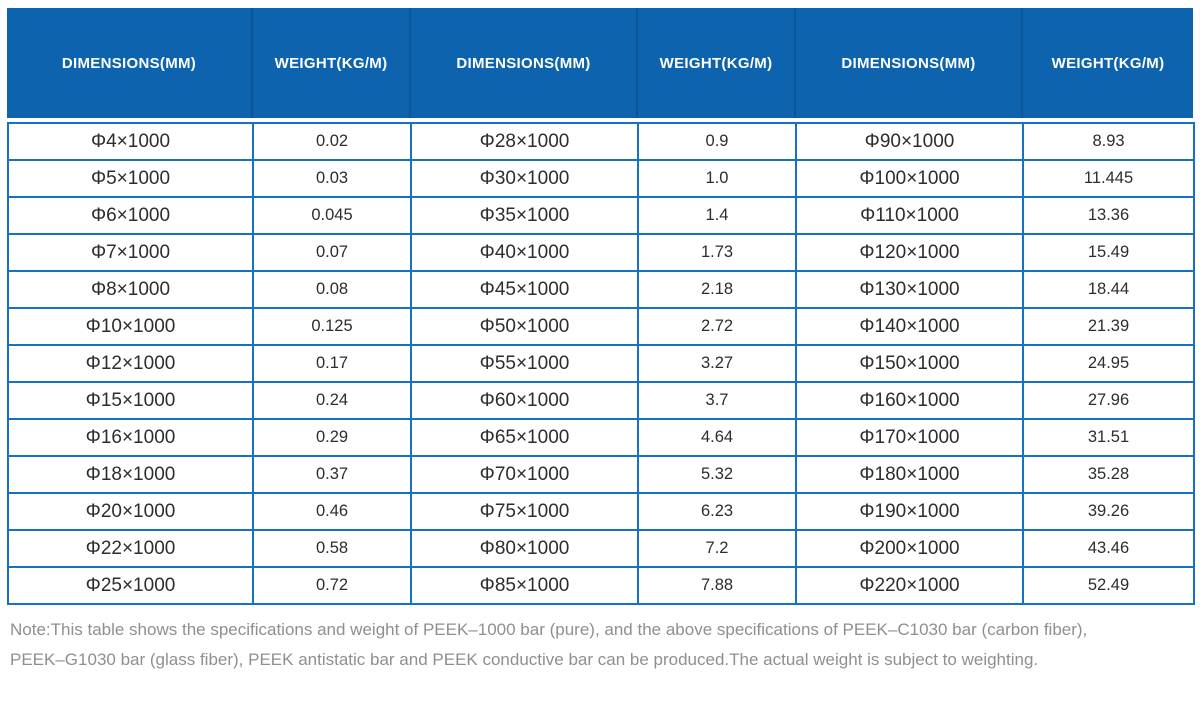 The image size is (1200, 704). What do you see at coordinates (909, 548) in the screenshot?
I see `dimension-cell: Φ200×1000` at bounding box center [909, 548].